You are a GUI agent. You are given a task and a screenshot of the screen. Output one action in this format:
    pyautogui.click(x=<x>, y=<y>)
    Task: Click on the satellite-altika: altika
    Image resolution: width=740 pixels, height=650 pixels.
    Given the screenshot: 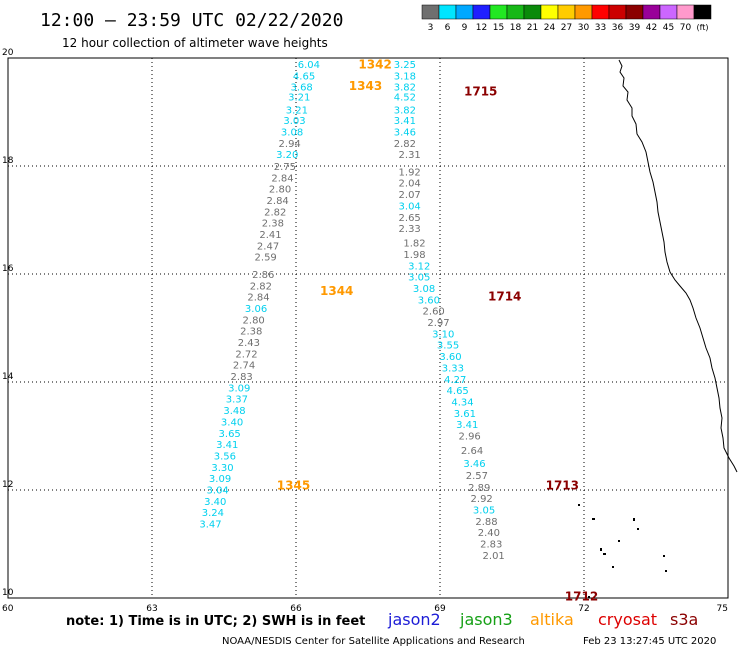 What is the action you would take?
    pyautogui.click(x=552, y=619)
    